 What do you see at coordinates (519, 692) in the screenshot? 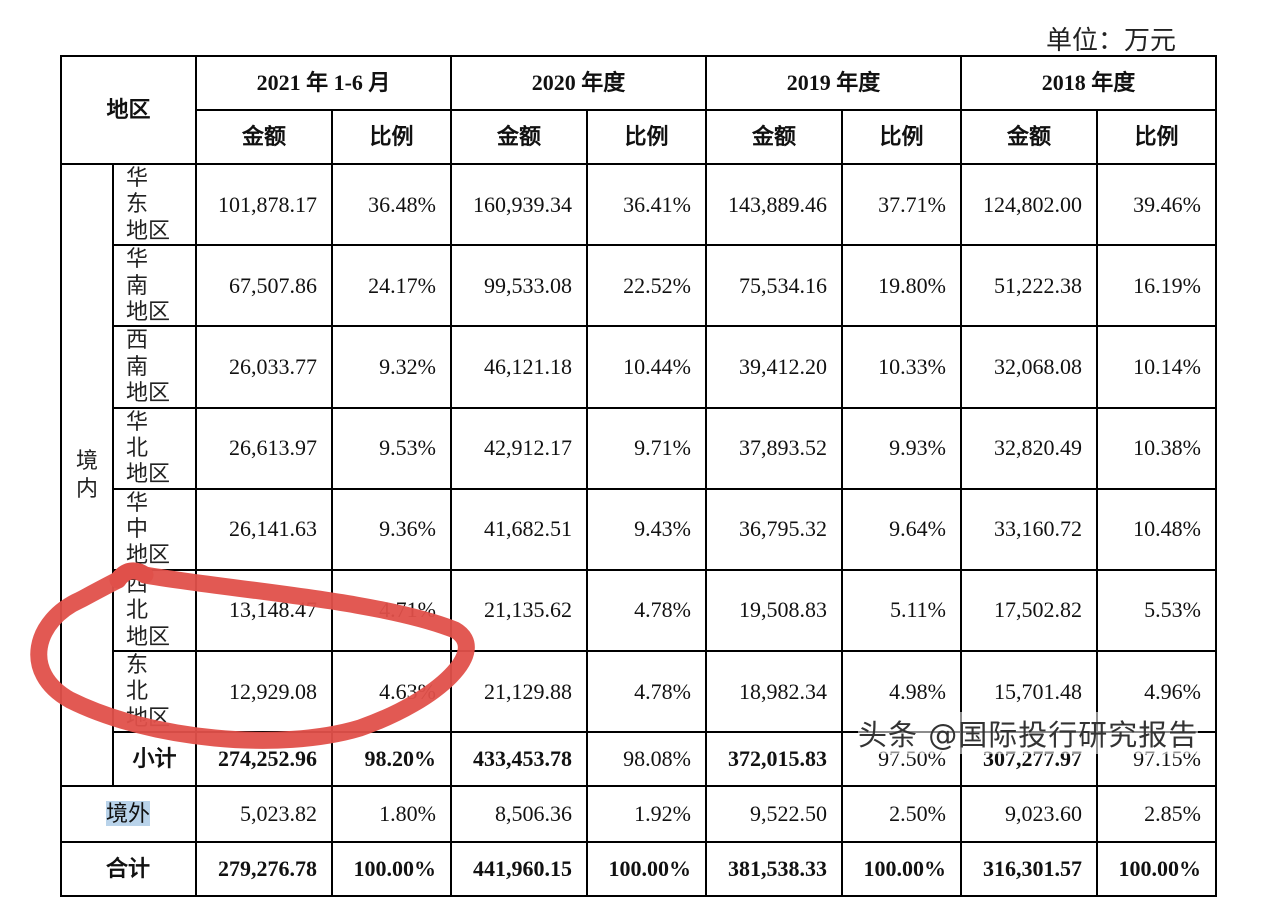
I see `amount-cell: 21,129.88` at bounding box center [519, 692].